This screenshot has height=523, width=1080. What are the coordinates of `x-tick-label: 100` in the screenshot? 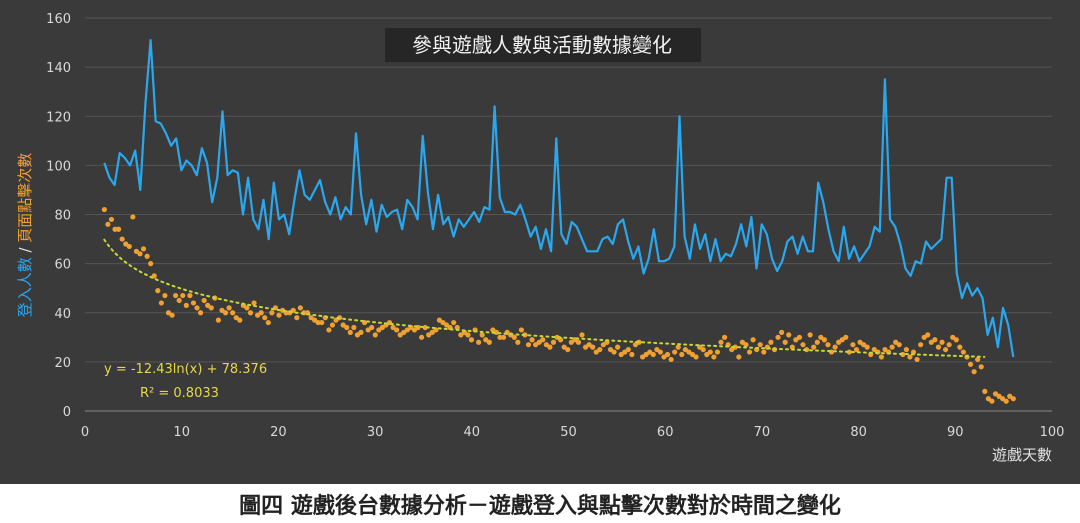 It's located at (1052, 432).